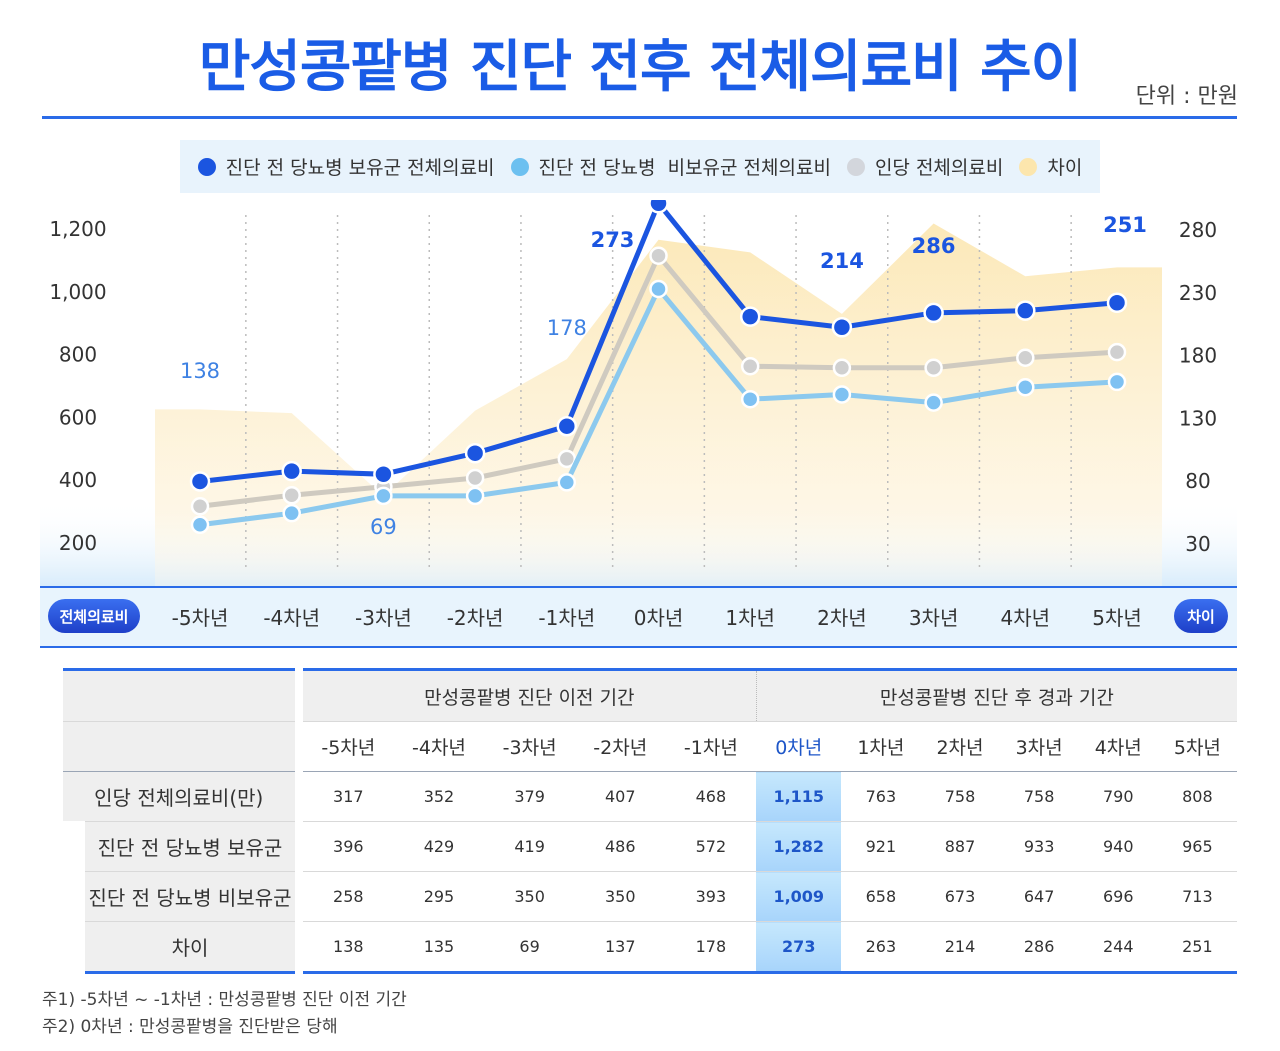 This screenshot has width=1280, height=1051. What do you see at coordinates (348, 947) in the screenshot?
I see `table-cell: 138` at bounding box center [348, 947].